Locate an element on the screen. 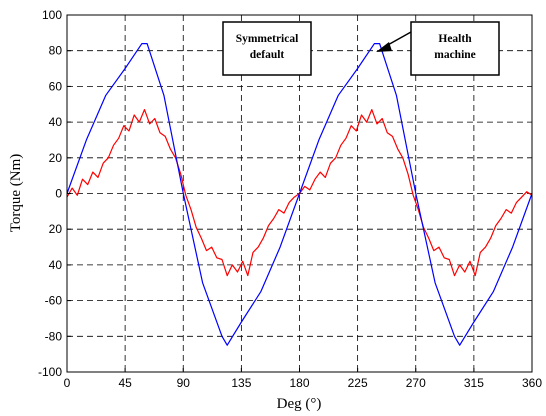 The image size is (546, 416). annotation-symmetrical-line2: default is located at coordinates (267, 55).